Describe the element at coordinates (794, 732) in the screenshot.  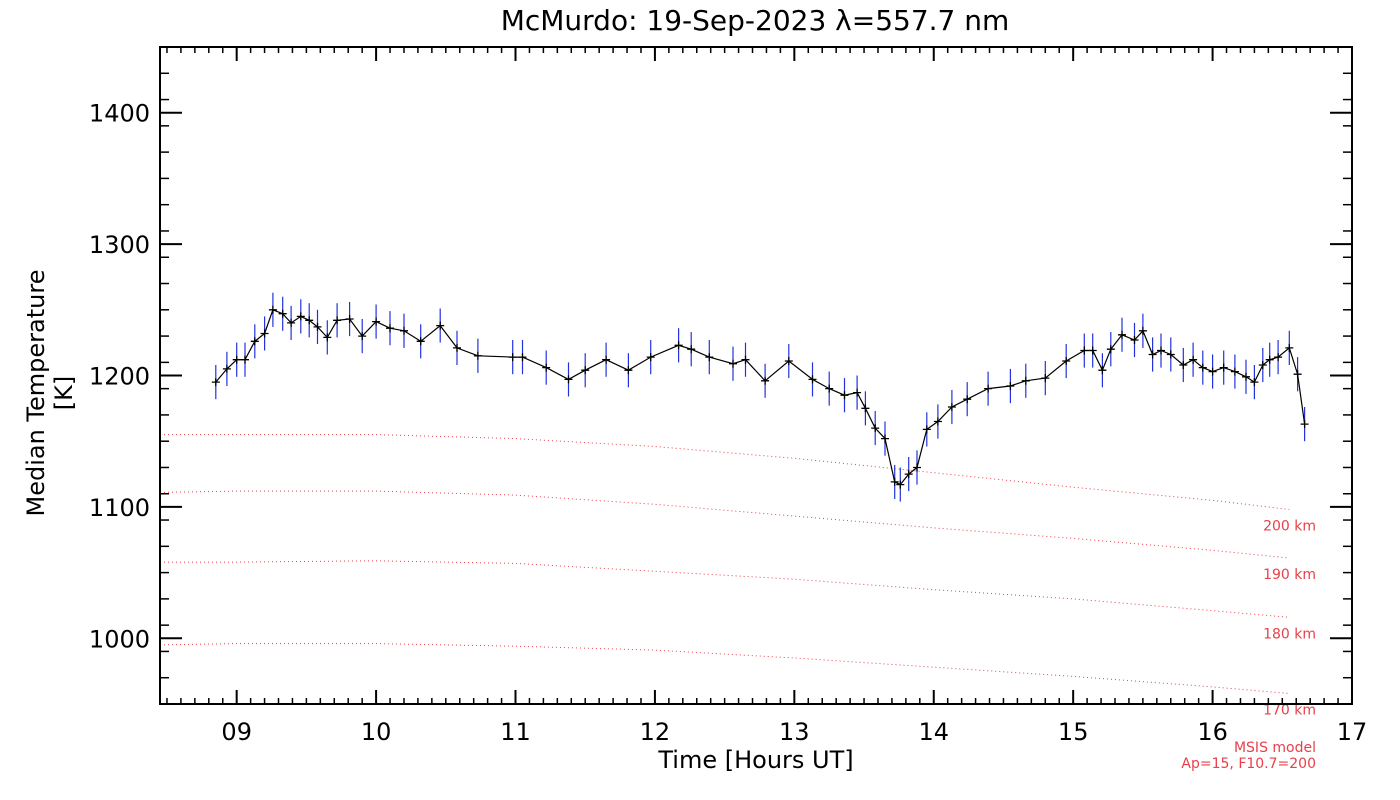
I see `x-tick-label: 13` at that location.